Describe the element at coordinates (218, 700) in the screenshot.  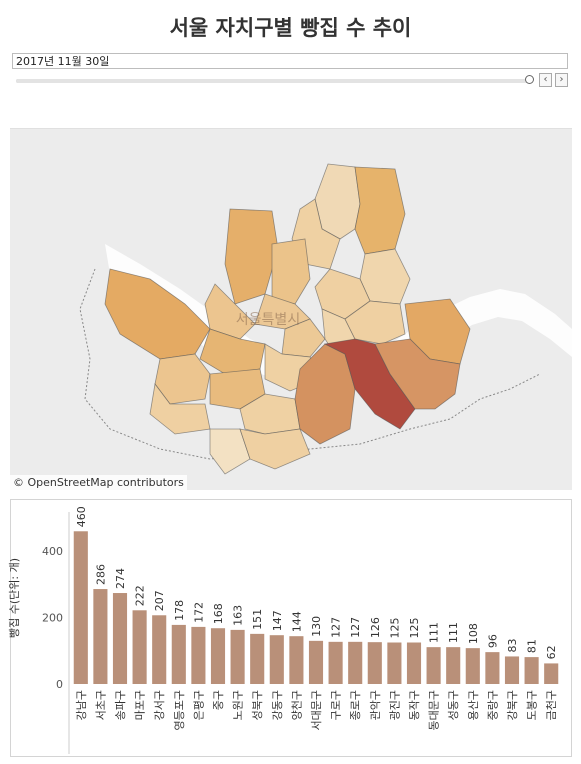
I see `x-tick-label: 중구` at that location.